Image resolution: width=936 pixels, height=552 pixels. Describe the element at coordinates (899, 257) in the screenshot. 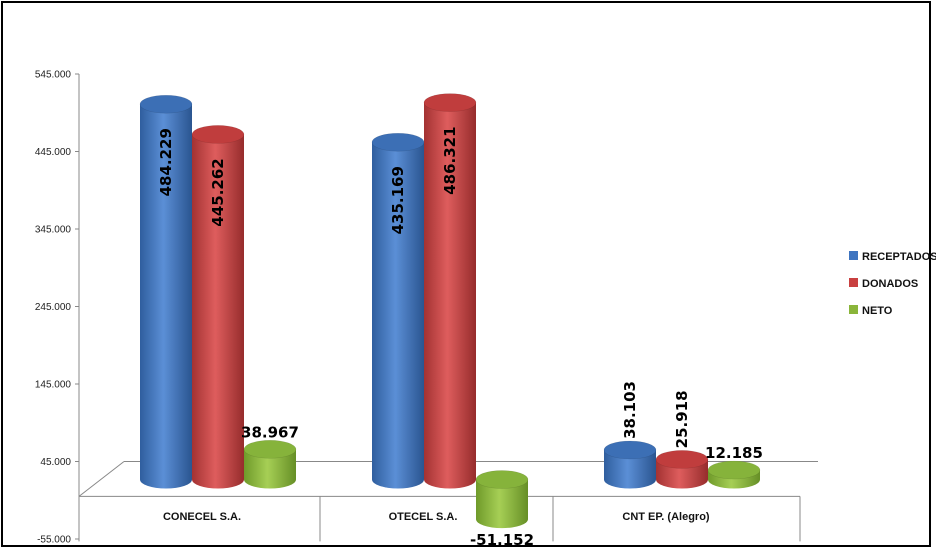

I see `legend-label: RECEPTADOS` at that location.